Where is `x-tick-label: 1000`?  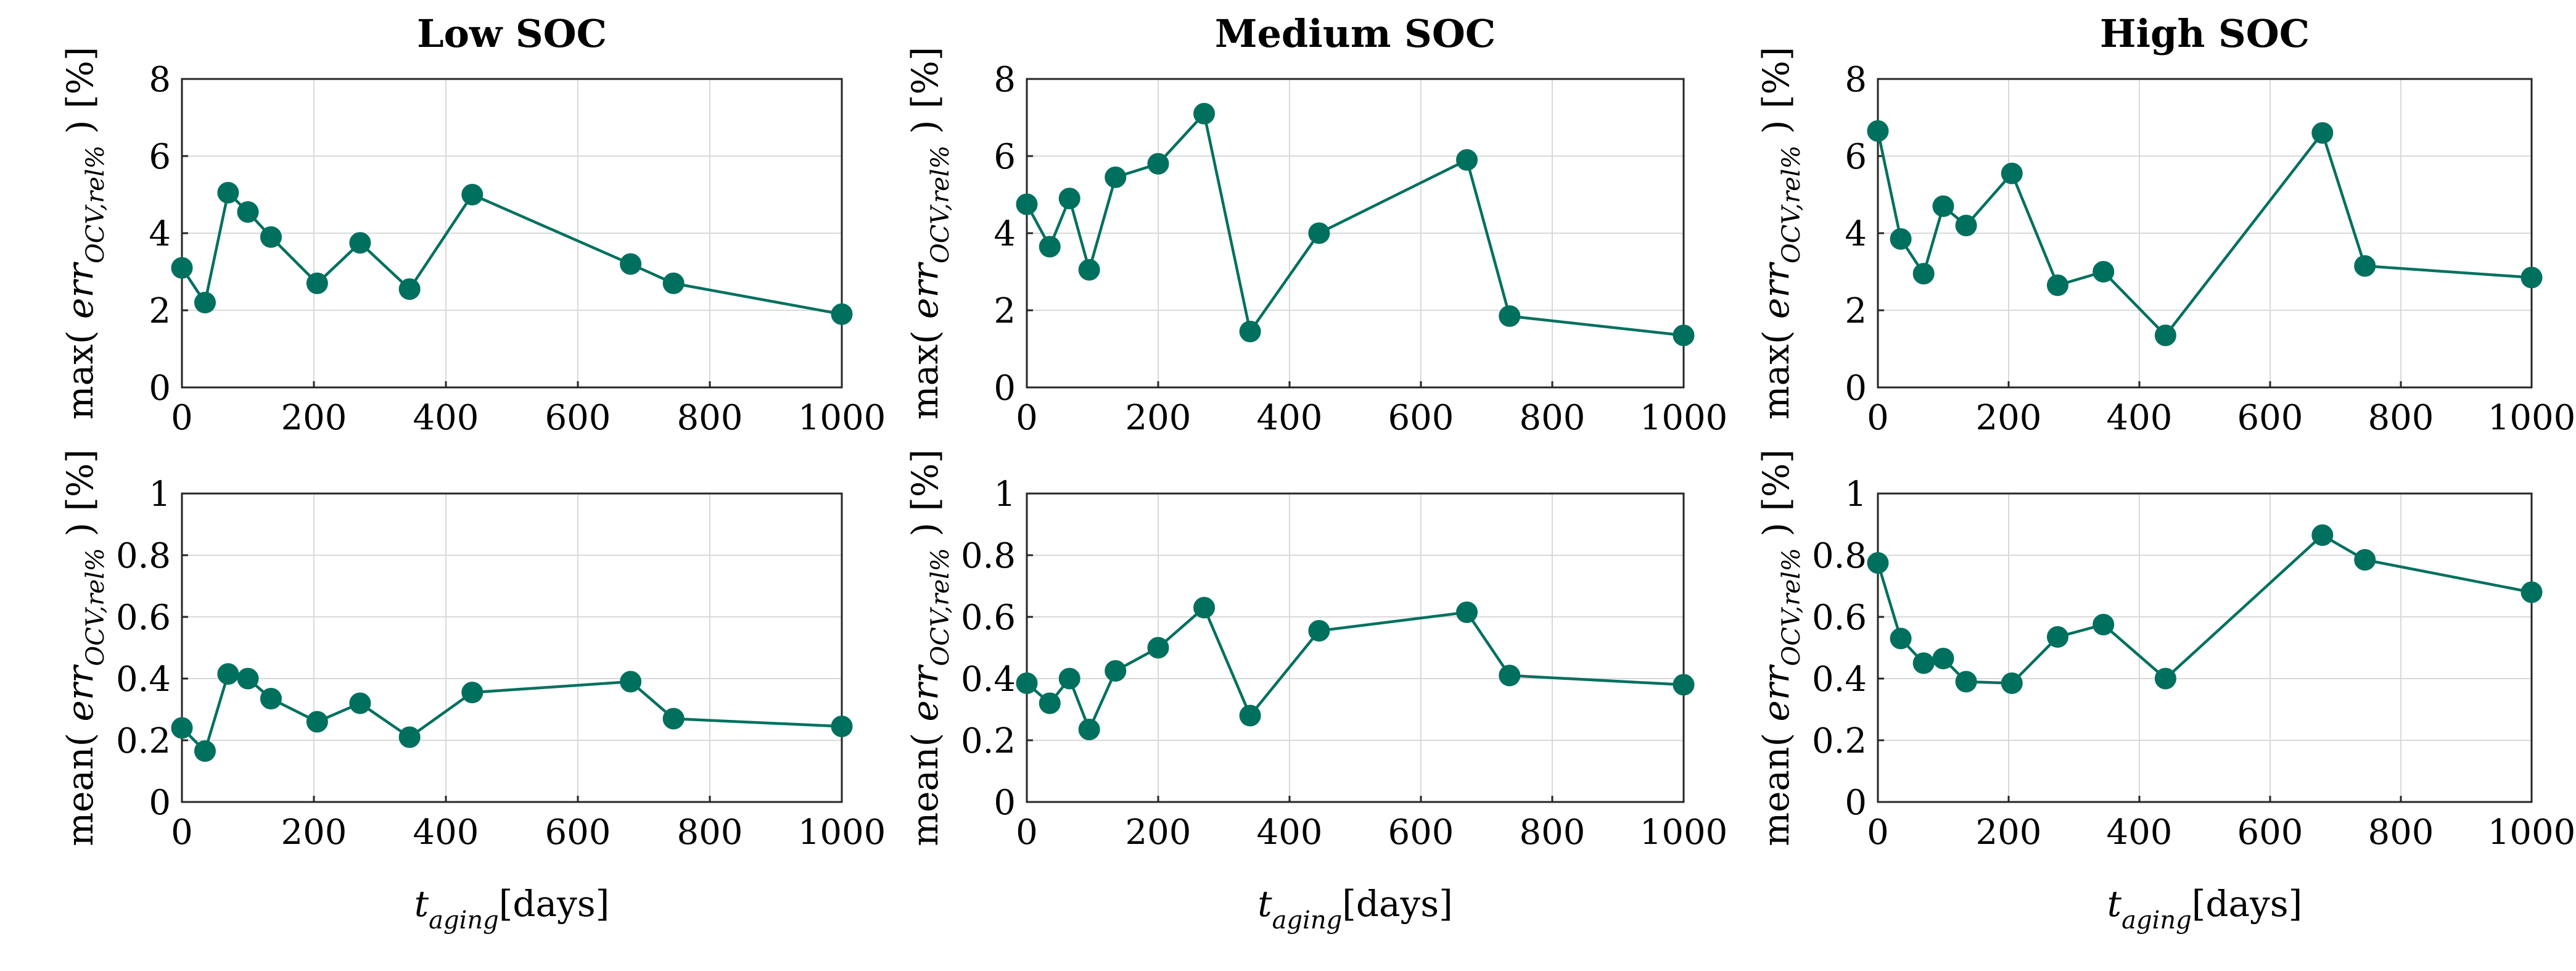
x-tick-label: 1000 is located at coordinates (1684, 832).